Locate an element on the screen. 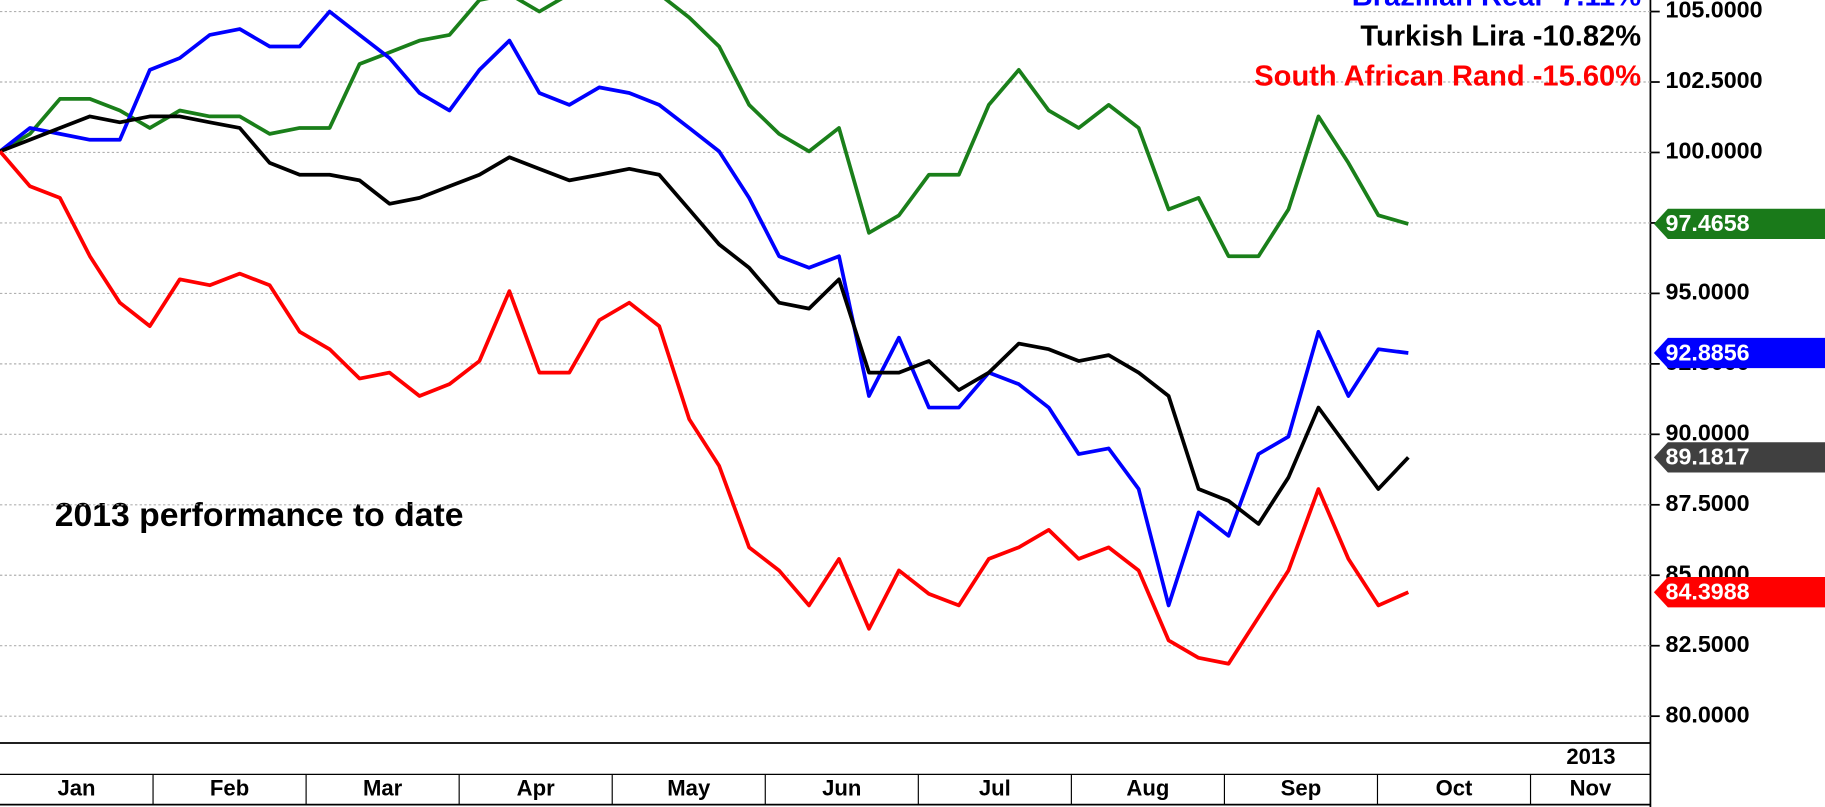  annotation: 2013 performance to date is located at coordinates (259, 515).